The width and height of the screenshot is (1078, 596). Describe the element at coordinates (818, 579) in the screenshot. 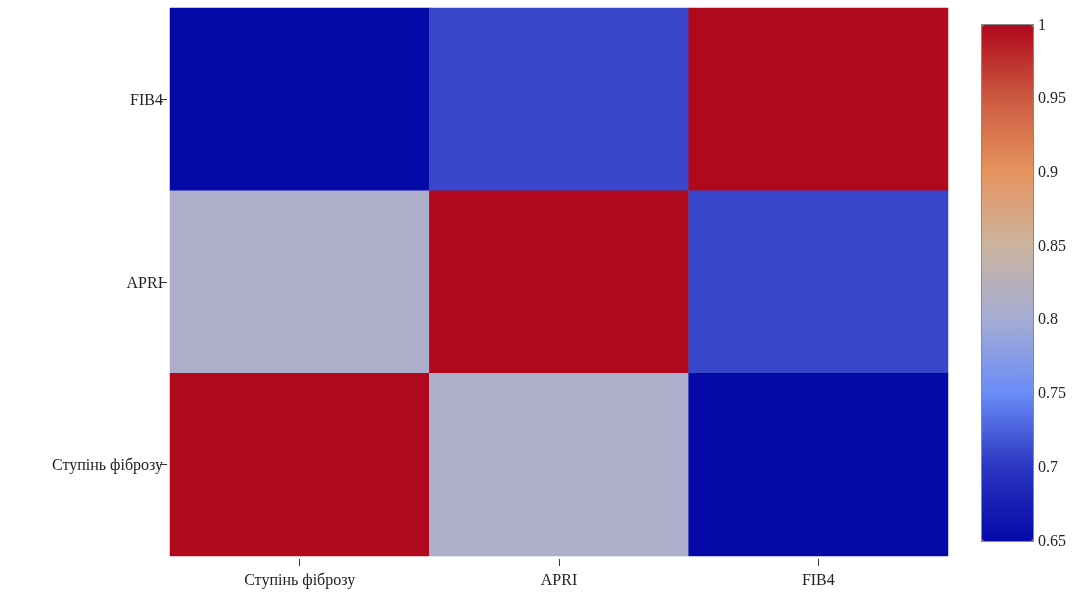

I see `x-tick-label: FIB4` at that location.